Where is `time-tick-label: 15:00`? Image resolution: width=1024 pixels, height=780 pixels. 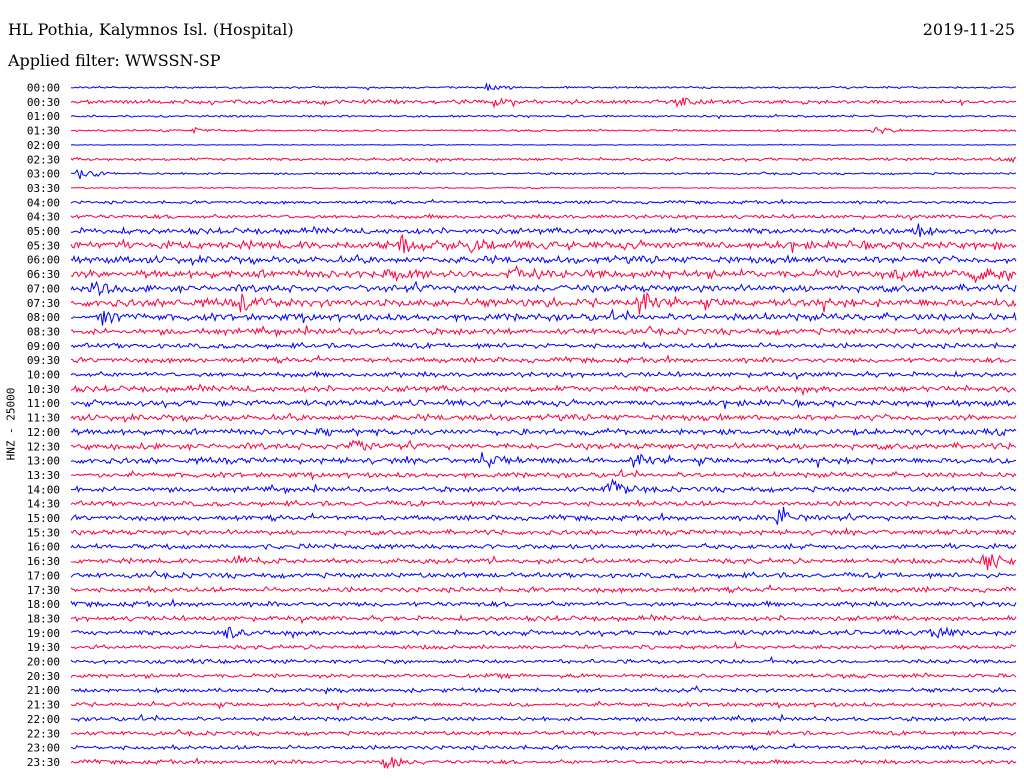 time-tick-label: 15:00 is located at coordinates (43, 518).